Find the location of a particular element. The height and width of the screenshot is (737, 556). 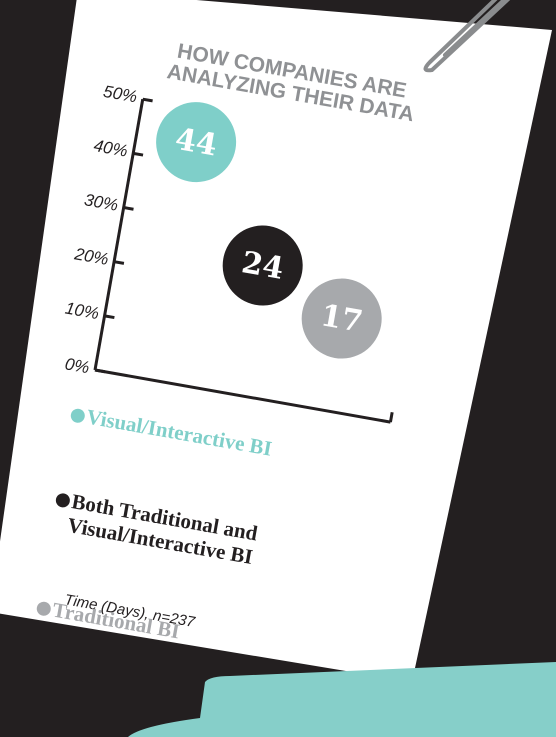

x-axis is located at coordinates (242, 396).